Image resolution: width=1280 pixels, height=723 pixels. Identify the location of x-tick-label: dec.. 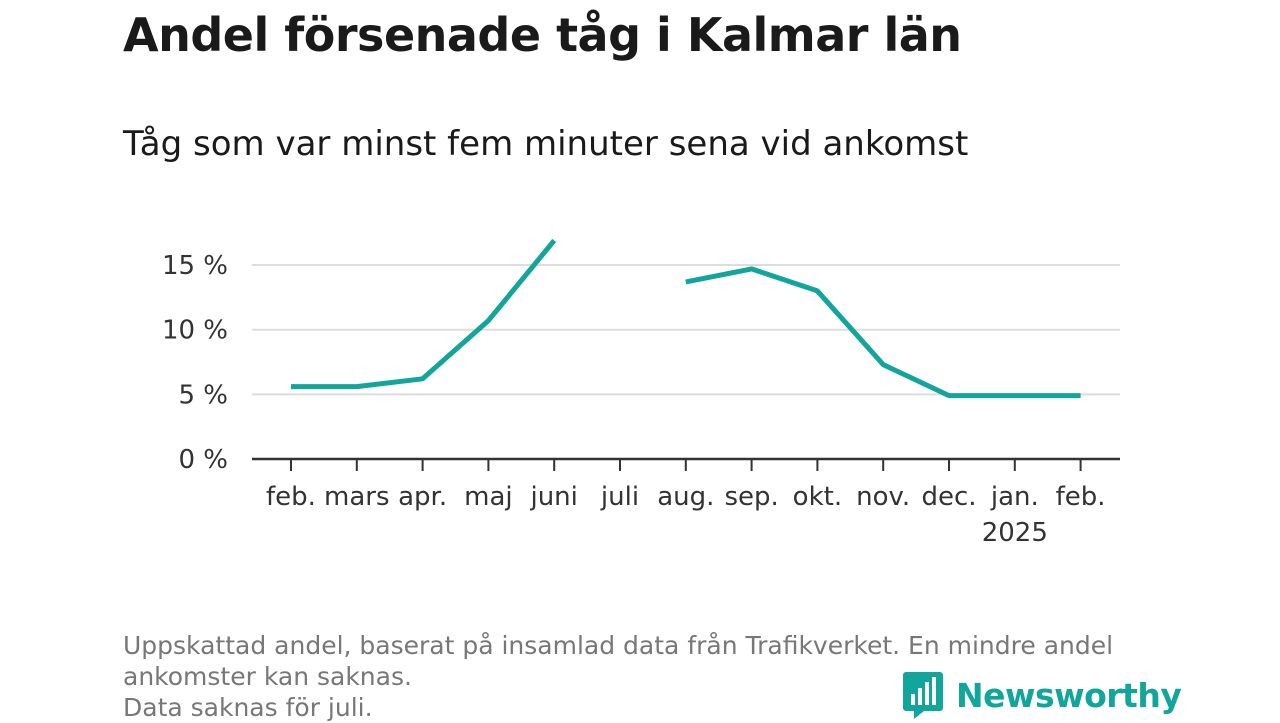
(948, 497).